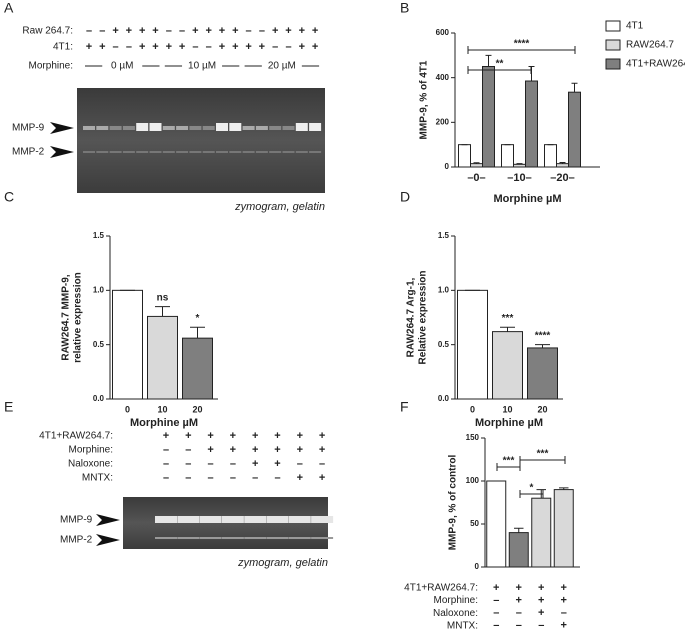 This screenshot has width=685, height=631. Describe the element at coordinates (28, 128) in the screenshot. I see `band-label: MMP-9` at that location.